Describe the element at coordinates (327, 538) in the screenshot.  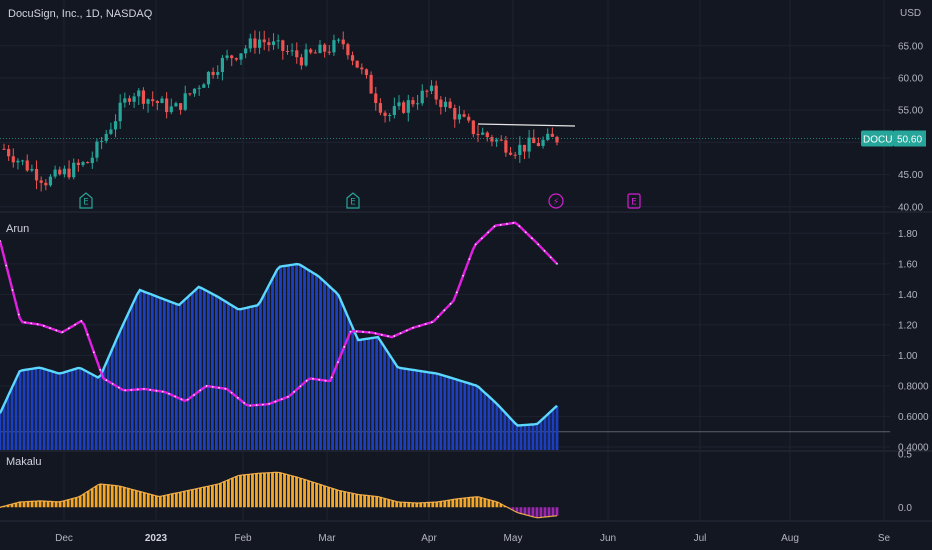
I see `x-tick-label: Mar` at that location.